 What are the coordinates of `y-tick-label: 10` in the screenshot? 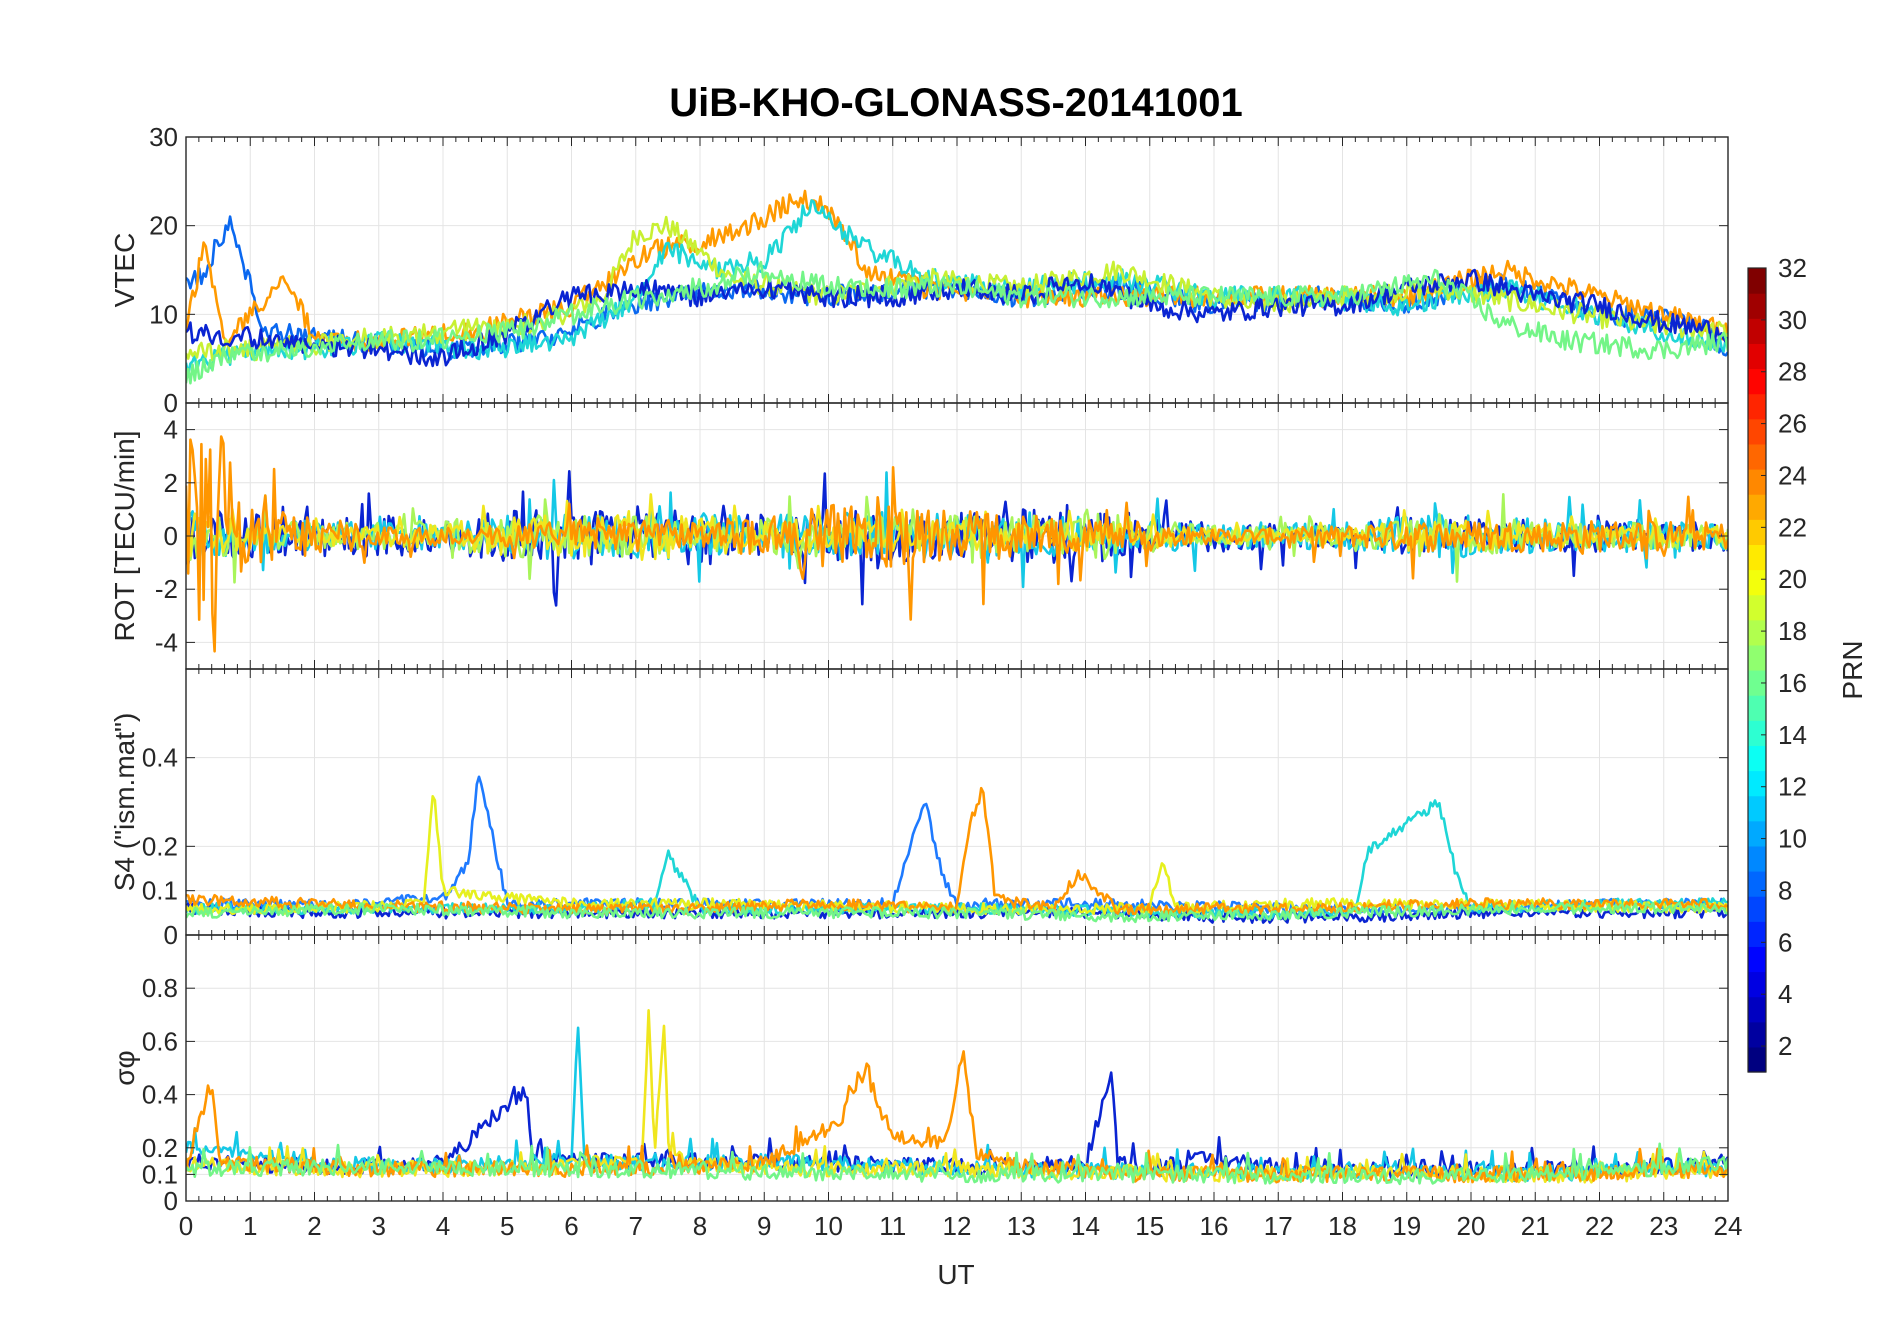 It's located at (163, 314).